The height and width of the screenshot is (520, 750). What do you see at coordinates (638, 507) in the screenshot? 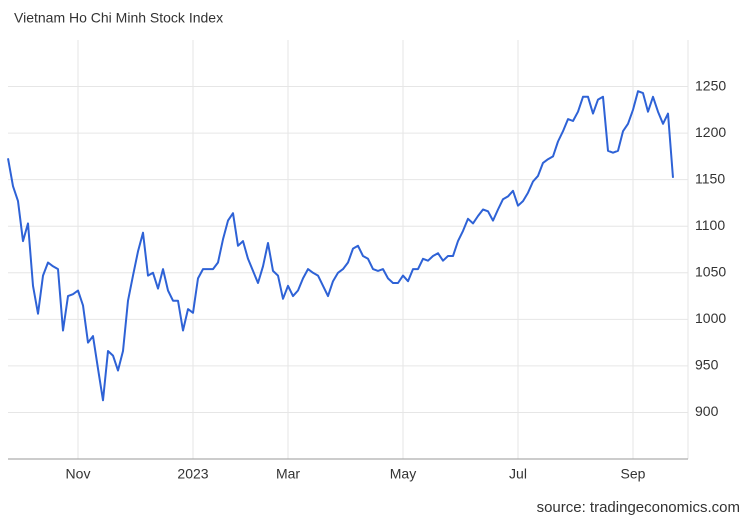
I see `source: source: tradingeconomics.com` at bounding box center [638, 507].